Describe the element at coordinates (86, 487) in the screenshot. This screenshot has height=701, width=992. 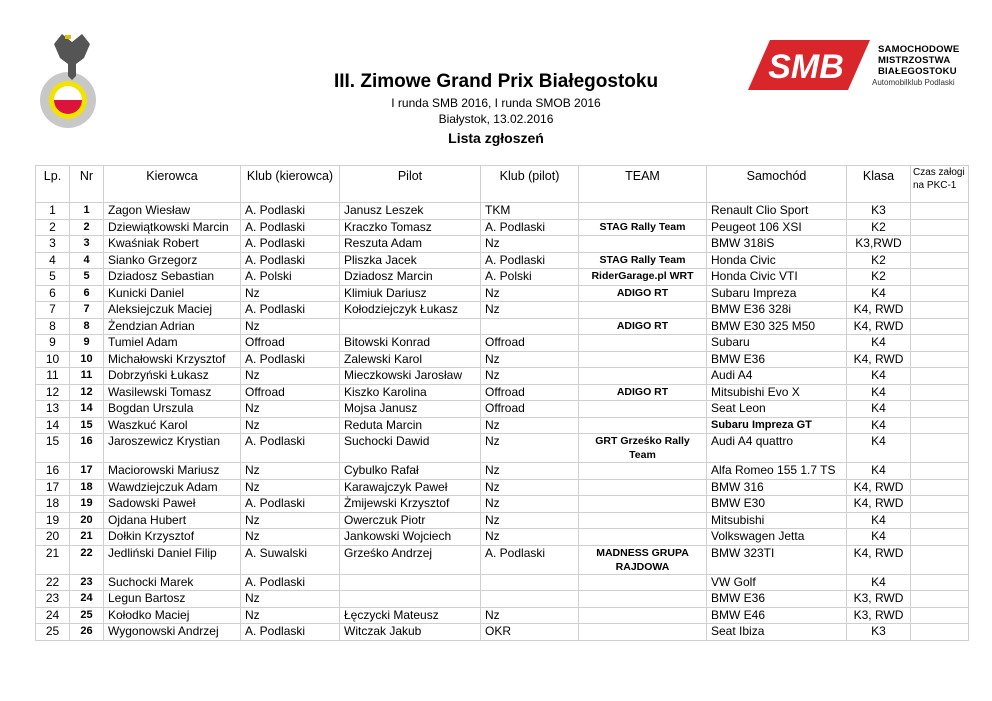
I see `nr-cell: 18` at that location.